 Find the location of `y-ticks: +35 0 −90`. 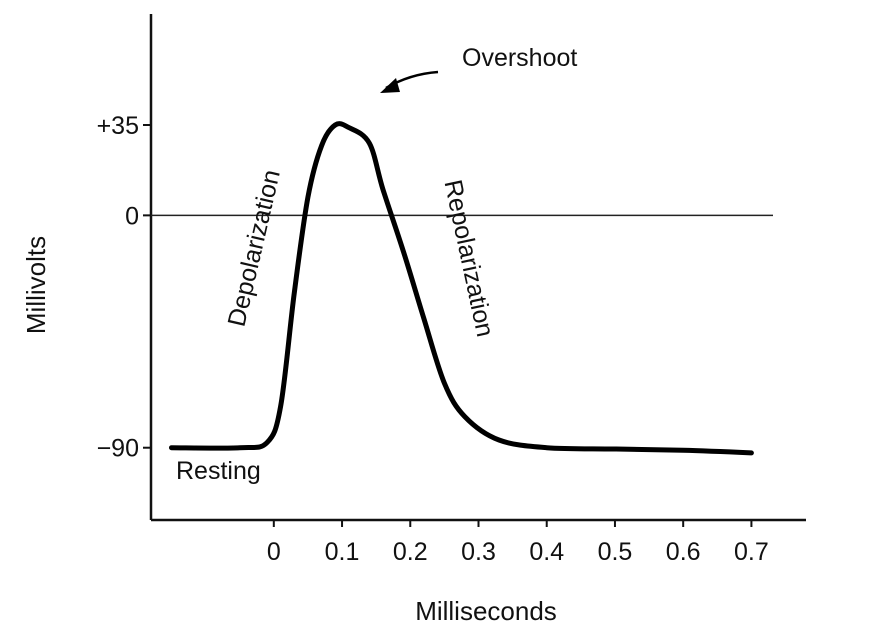

y-ticks: +35 0 −90 is located at coordinates (124, 287).